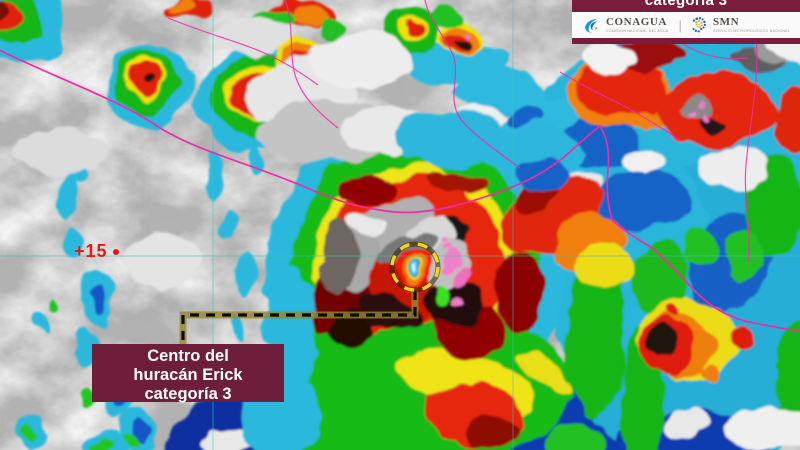 This screenshot has height=450, width=800. What do you see at coordinates (636, 22) in the screenshot?
I see `conagua-wordmark: CONAGUA` at bounding box center [636, 22].